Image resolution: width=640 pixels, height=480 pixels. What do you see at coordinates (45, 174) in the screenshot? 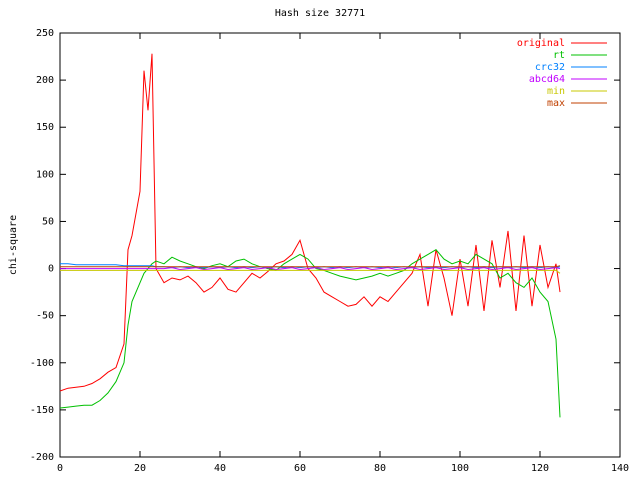
I see `y-tick-label: 100` at bounding box center [45, 174].